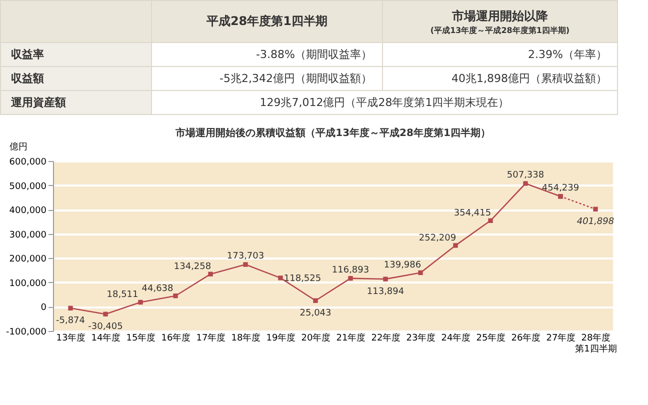  I want to click on text: 市場運用開始以降, so click(500, 15).